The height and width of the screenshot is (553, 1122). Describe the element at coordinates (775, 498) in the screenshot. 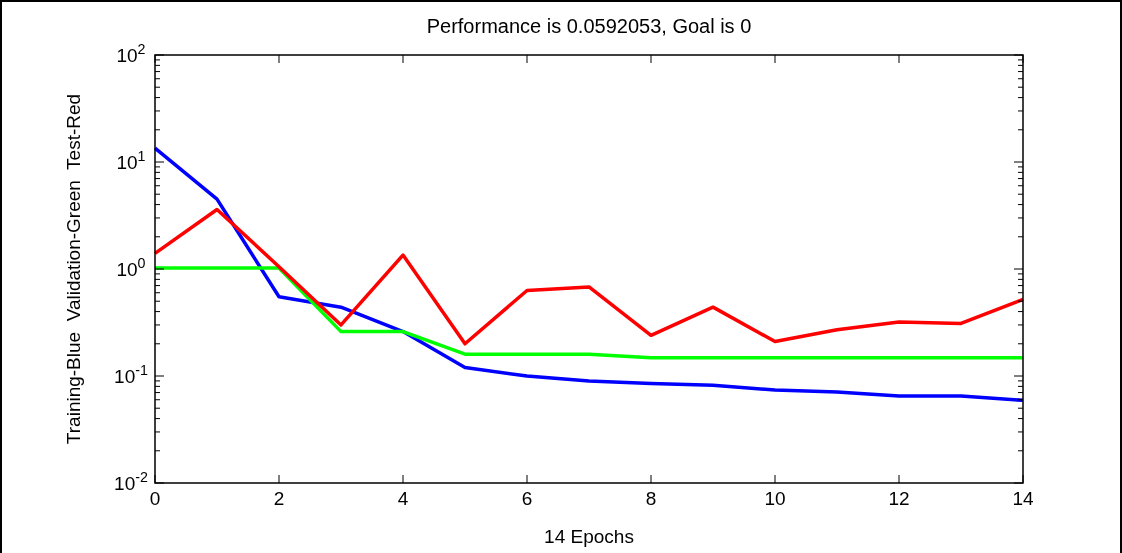

I see `x-tick-label: 10` at that location.